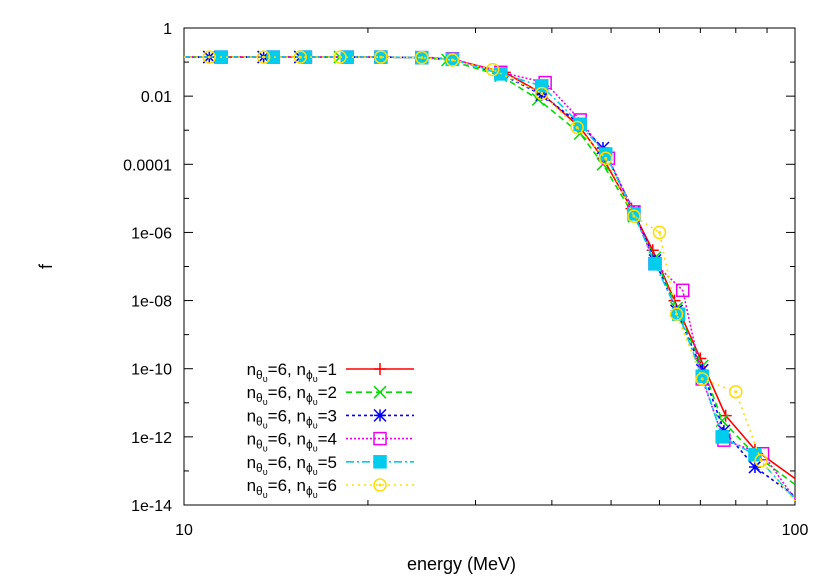 The width and height of the screenshot is (830, 580). Describe the element at coordinates (151, 233) in the screenshot. I see `y-tick-label: 1e-06` at that location.